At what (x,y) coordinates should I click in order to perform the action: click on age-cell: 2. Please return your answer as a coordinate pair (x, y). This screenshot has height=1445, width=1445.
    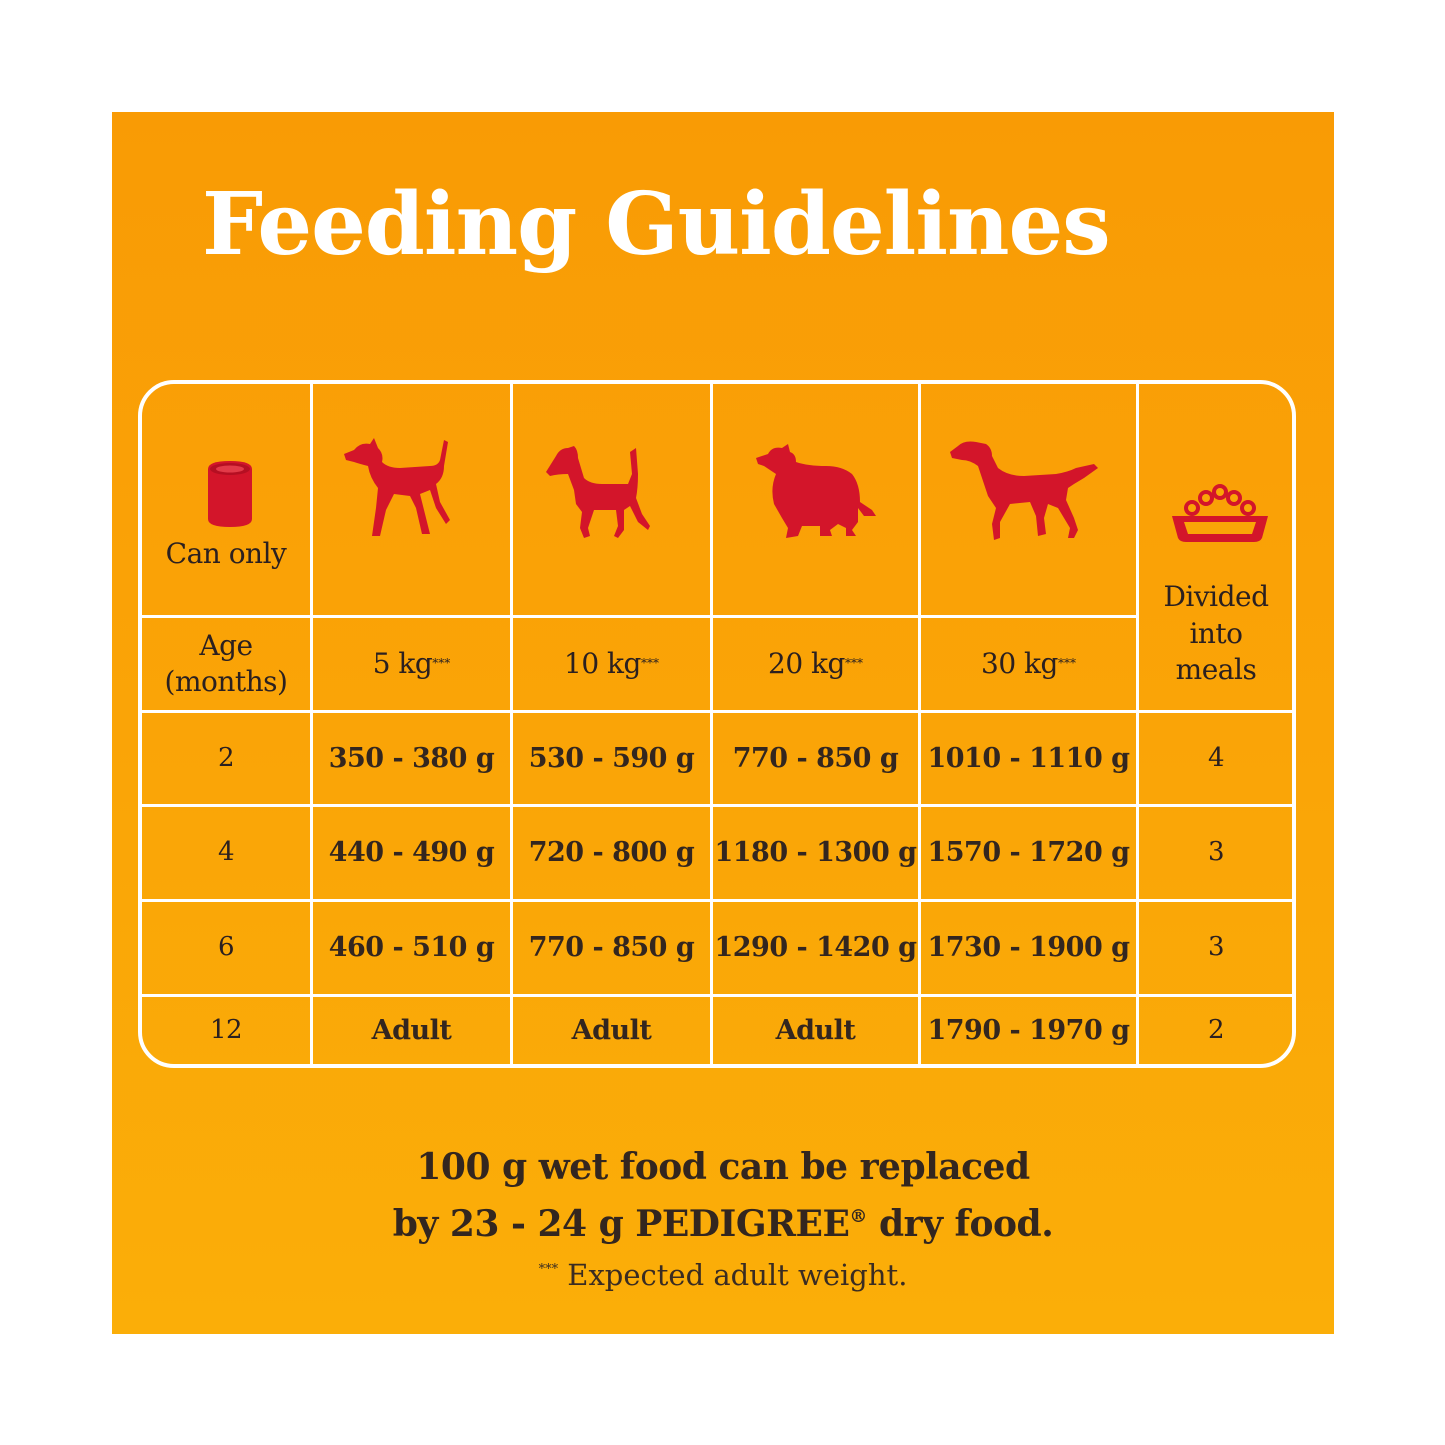
    Looking at the image, I should click on (226, 757).